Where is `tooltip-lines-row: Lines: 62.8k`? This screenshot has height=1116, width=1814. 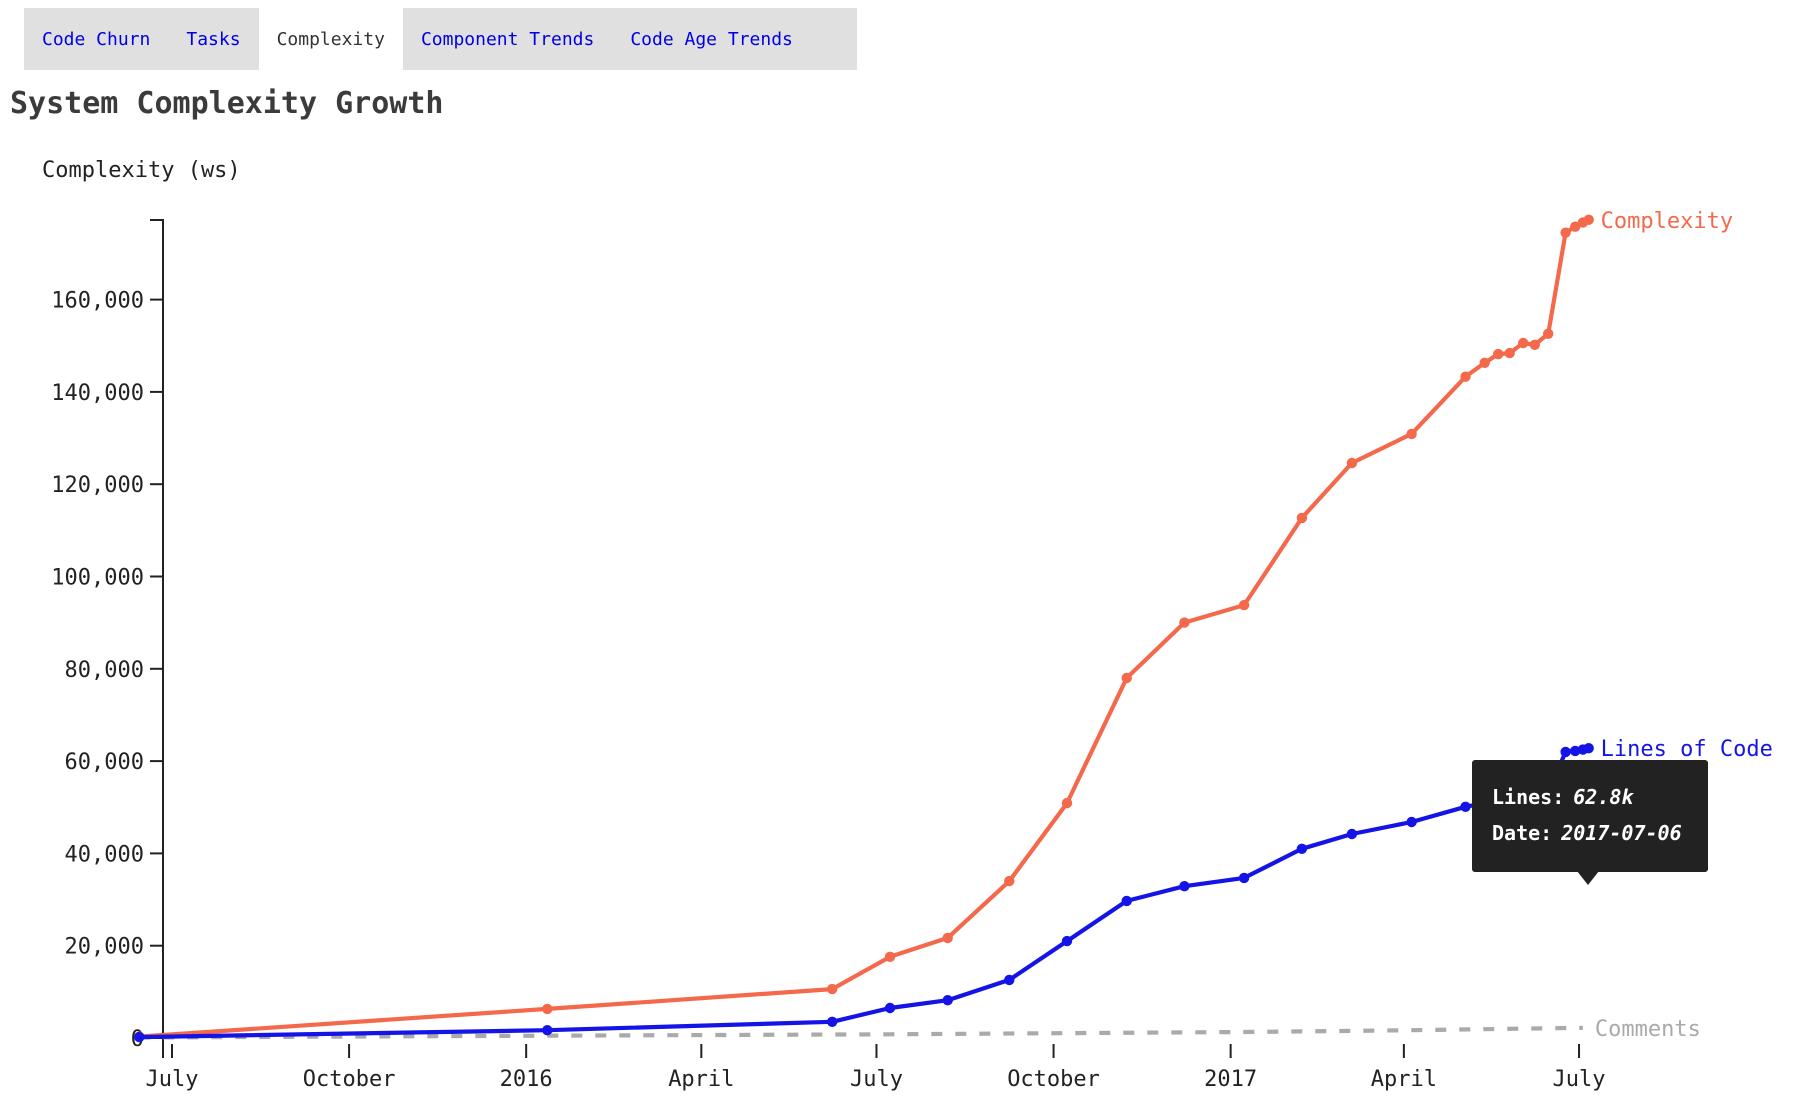
tooltip-lines-row: Lines: 62.8k is located at coordinates (1590, 797).